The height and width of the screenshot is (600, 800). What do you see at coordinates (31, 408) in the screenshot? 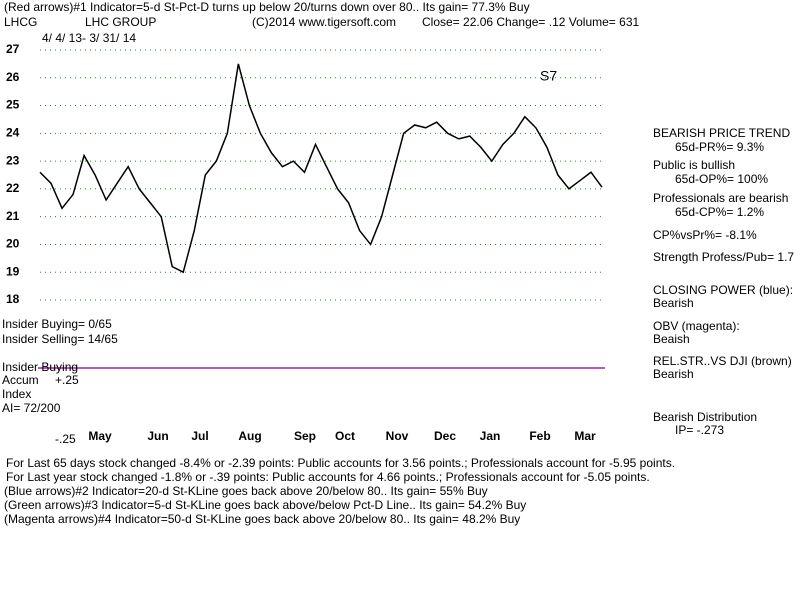
I see `left-label: AI= 72/200` at bounding box center [31, 408].